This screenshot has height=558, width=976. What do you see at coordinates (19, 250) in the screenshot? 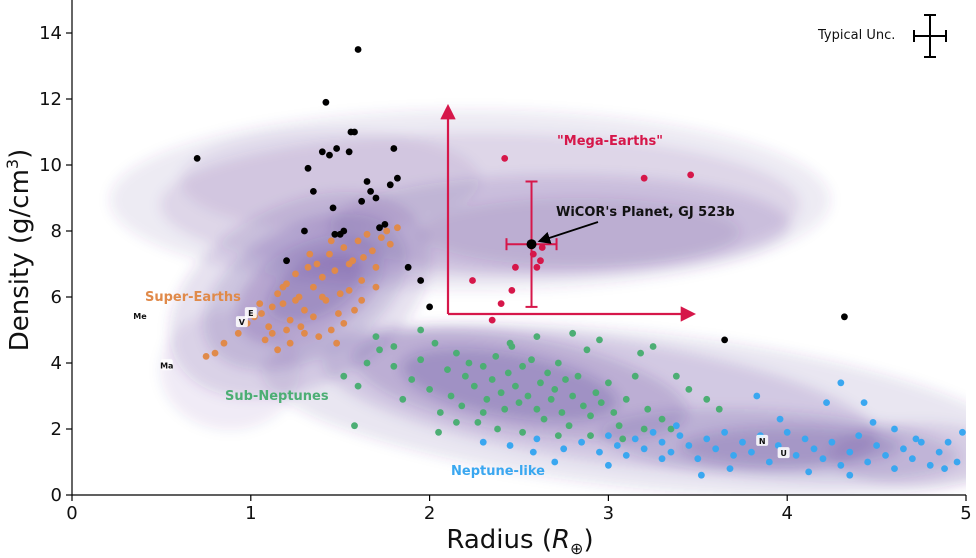
I see `y-axis-title: Density (g/cm3)` at bounding box center [19, 250].